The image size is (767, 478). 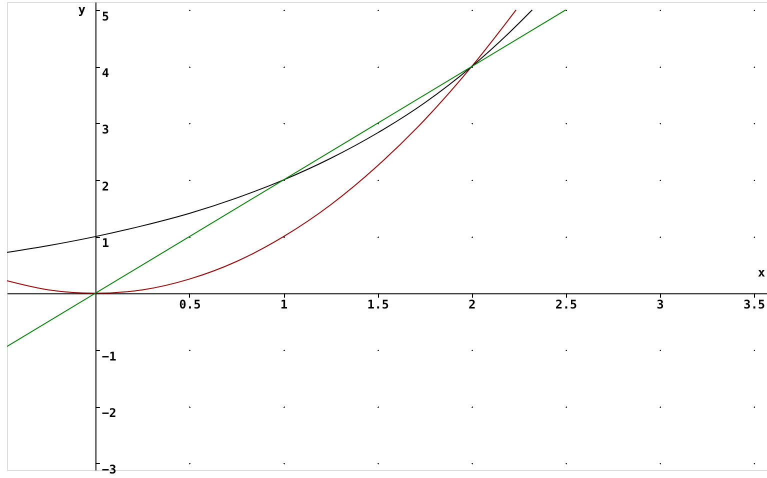 What do you see at coordinates (109, 469) in the screenshot?
I see `y-tick-label: −3` at bounding box center [109, 469].